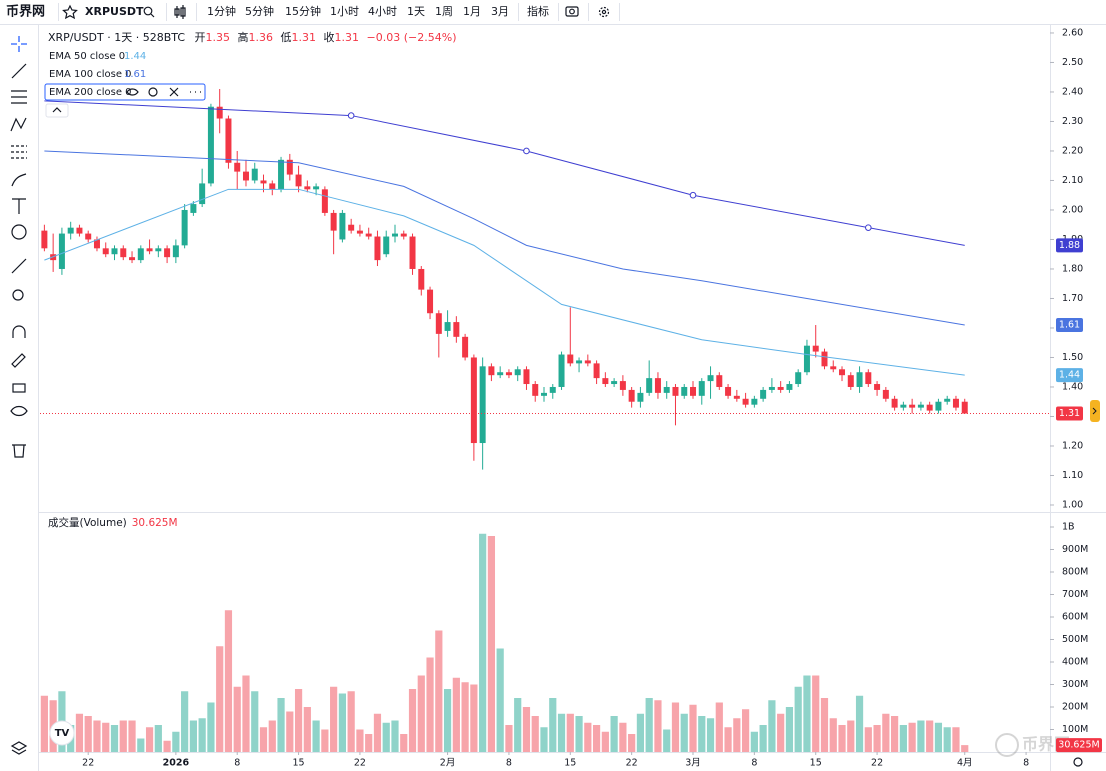  What do you see at coordinates (19, 451) in the screenshot?
I see `delete-tool` at bounding box center [19, 451].